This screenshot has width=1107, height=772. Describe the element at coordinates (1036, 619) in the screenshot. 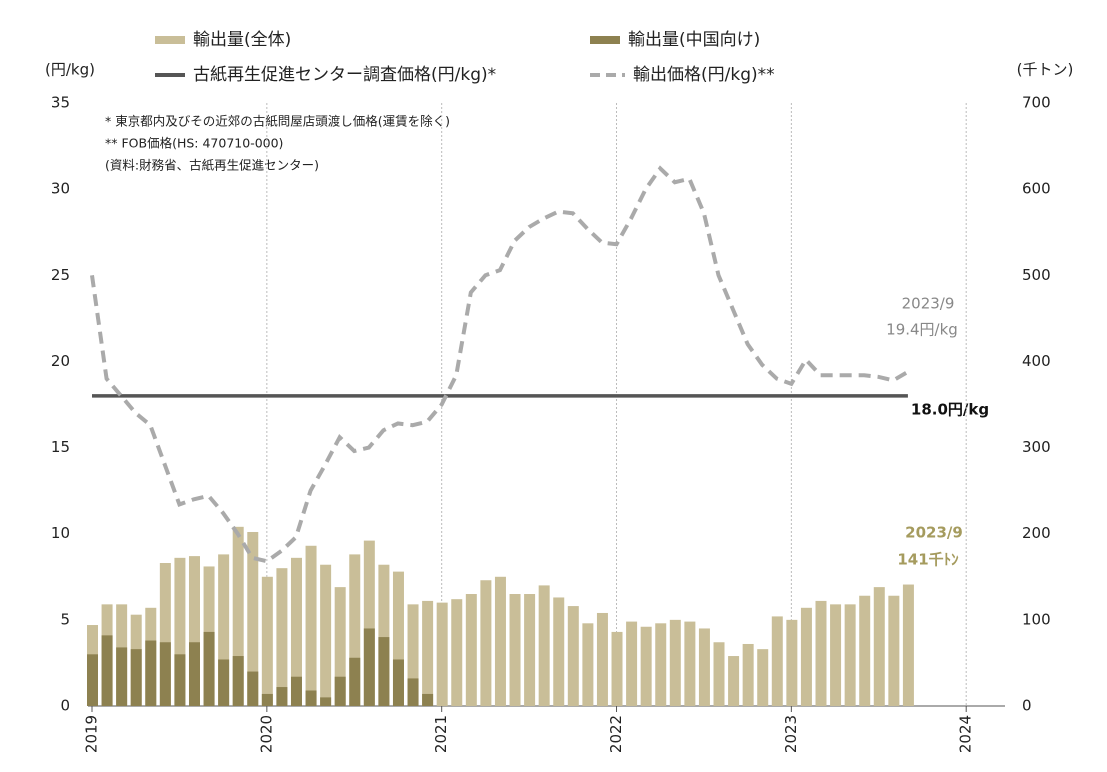

I see `y2-tick-label: 100` at that location.